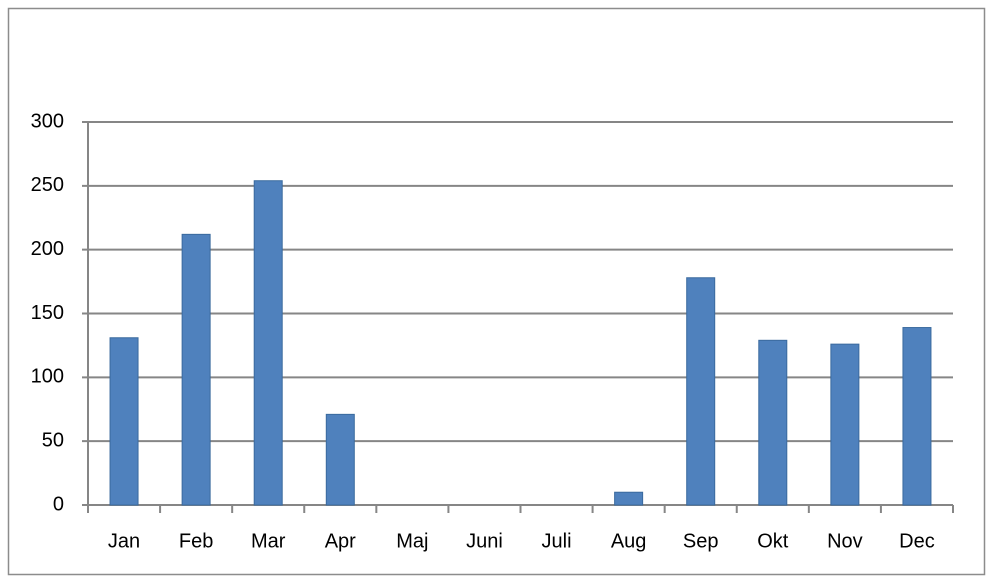 The width and height of the screenshot is (992, 582). What do you see at coordinates (53, 440) in the screenshot?
I see `y-tick-label: 50` at bounding box center [53, 440].